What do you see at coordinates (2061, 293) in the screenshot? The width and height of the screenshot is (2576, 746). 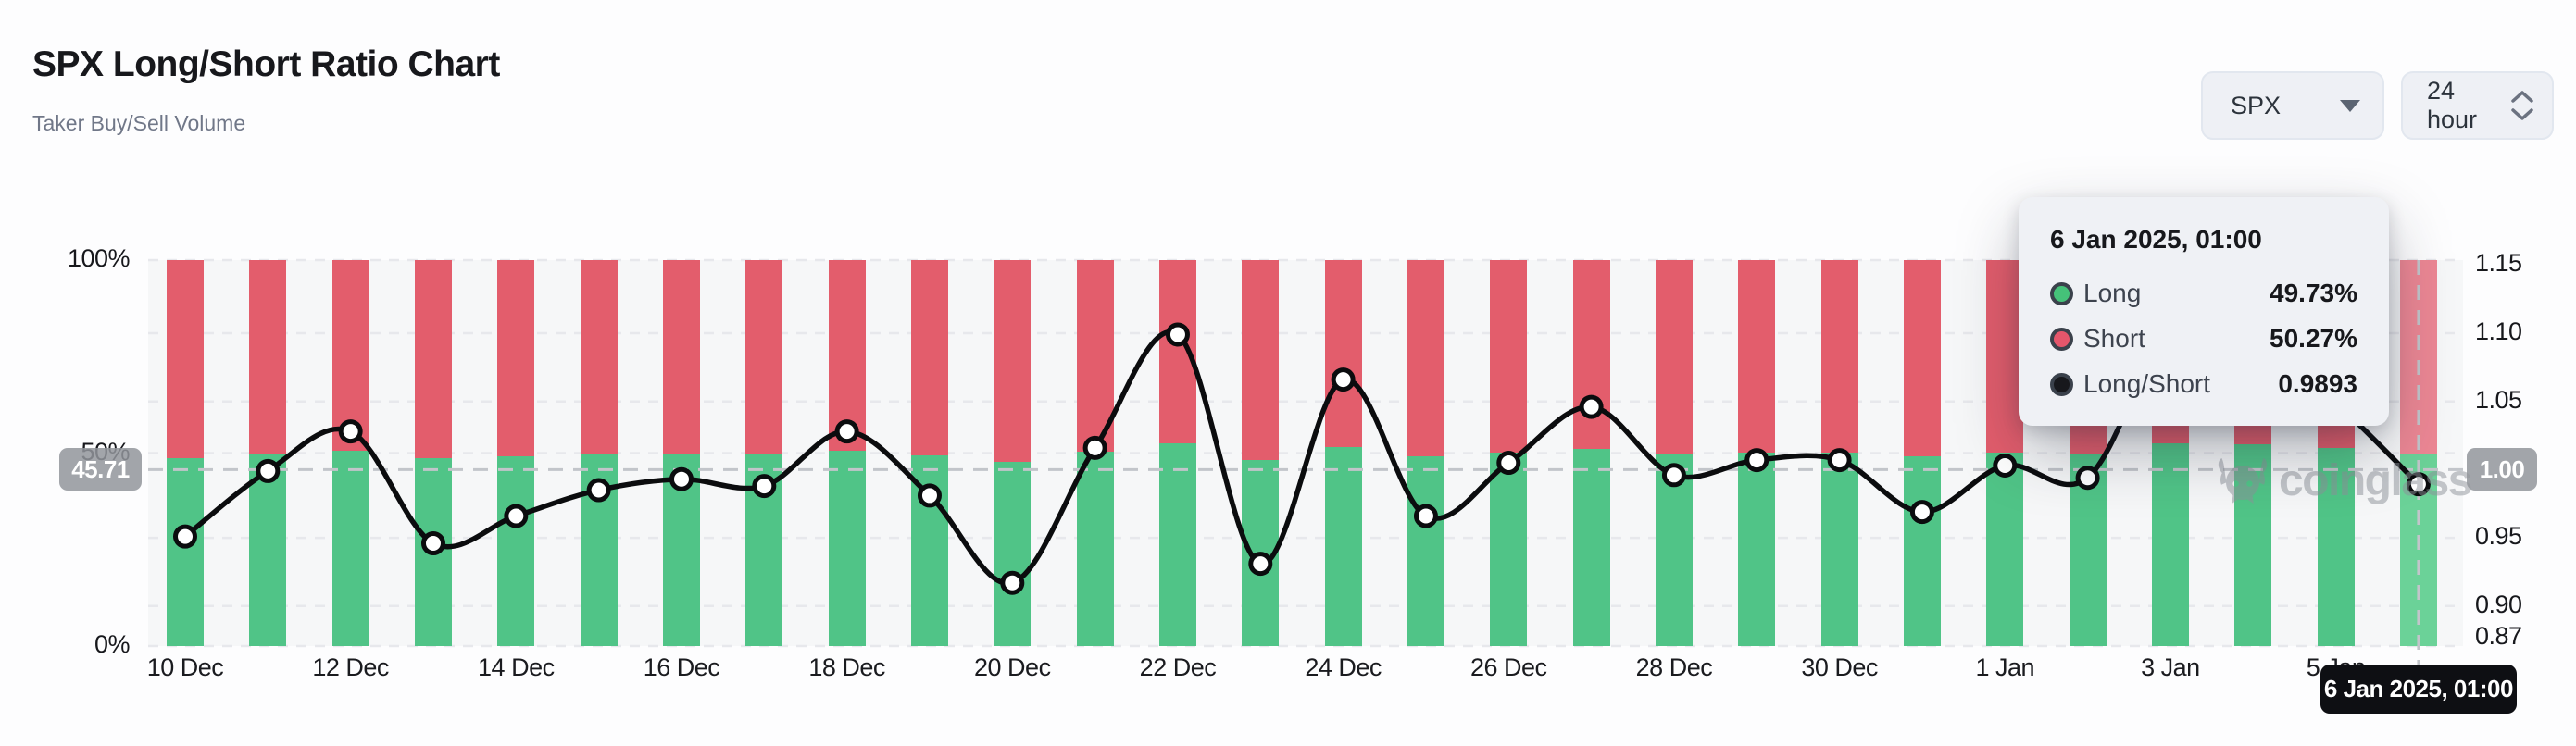 I see `long-dot-icon` at bounding box center [2061, 293].